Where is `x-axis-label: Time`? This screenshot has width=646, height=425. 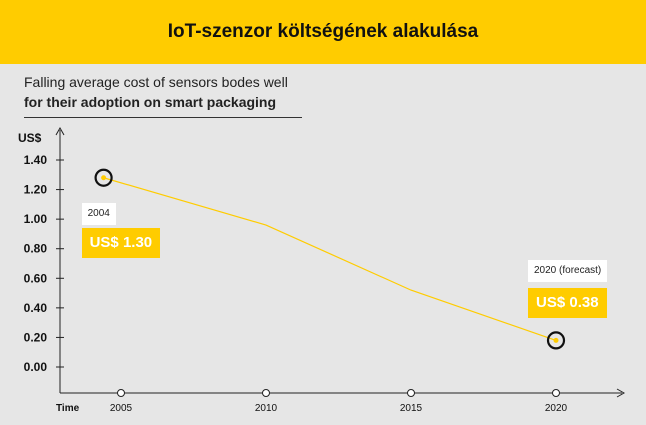 x-axis-label: Time is located at coordinates (68, 408).